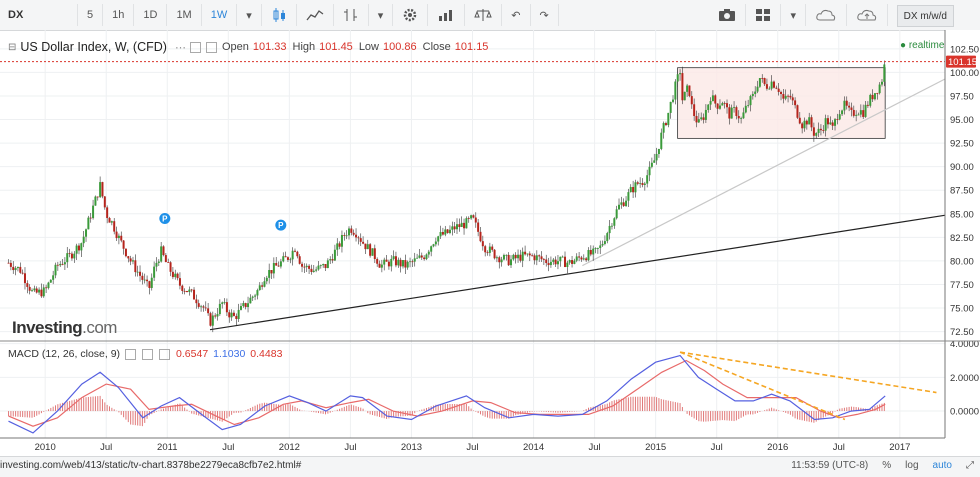  Describe the element at coordinates (964, 344) in the screenshot. I see `macd-tick-label: 4.0000` at that location.